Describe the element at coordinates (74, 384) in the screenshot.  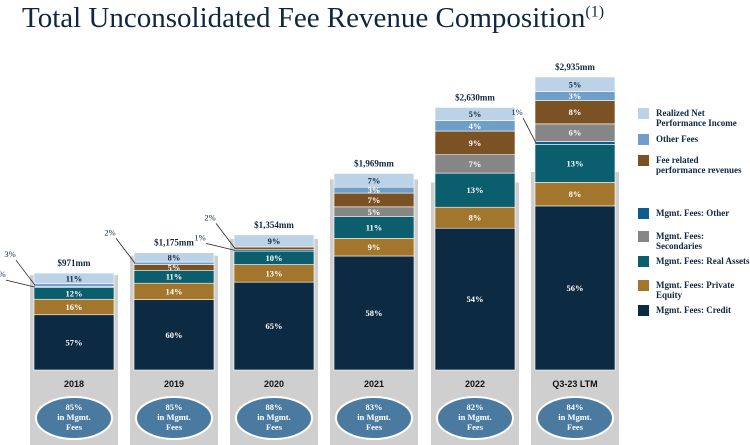
I see `category-label: 2018` at that location.